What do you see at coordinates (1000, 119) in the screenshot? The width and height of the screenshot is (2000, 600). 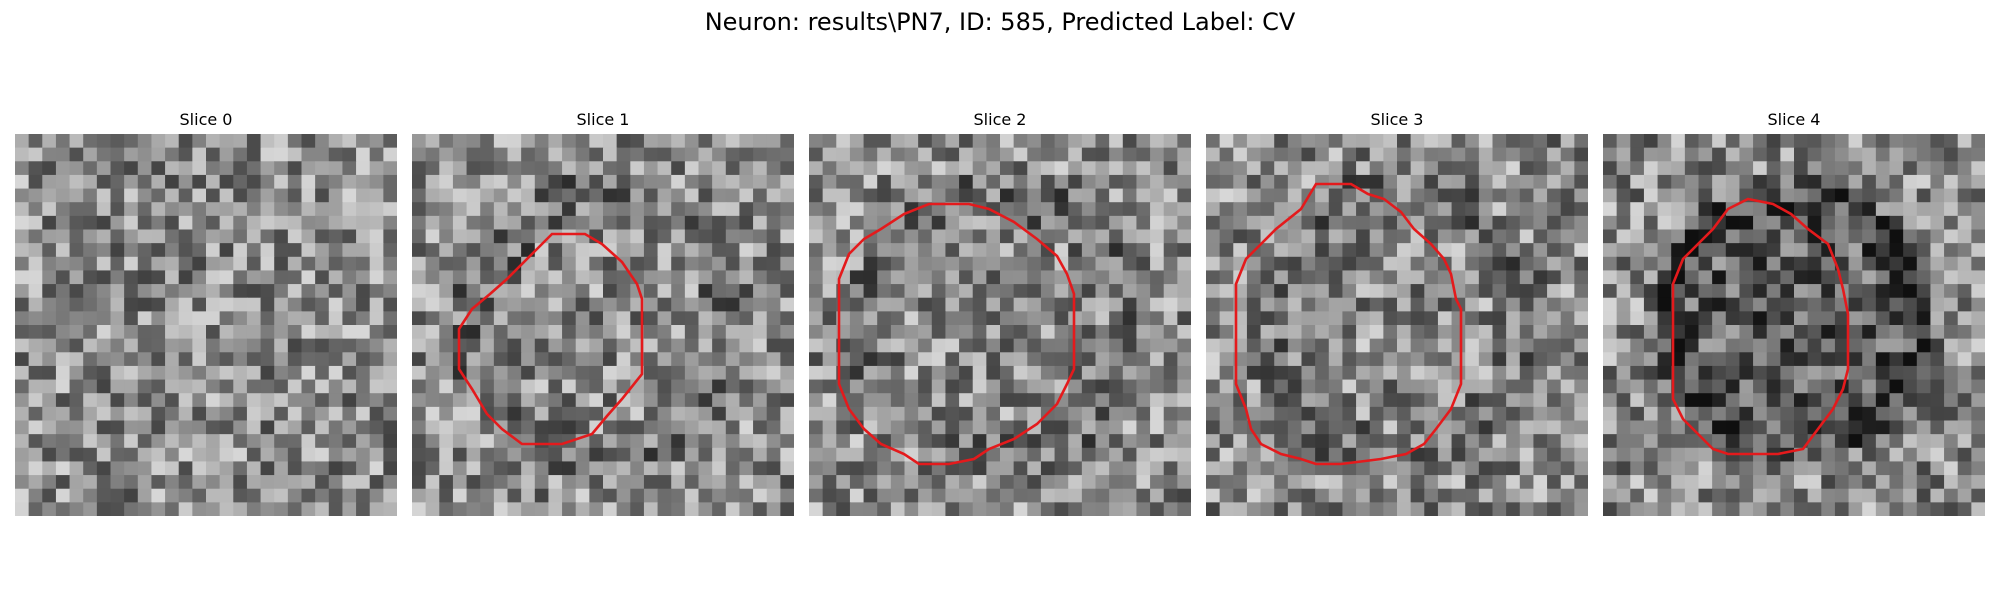 I see `slice-title-2: Slice 2` at bounding box center [1000, 119].